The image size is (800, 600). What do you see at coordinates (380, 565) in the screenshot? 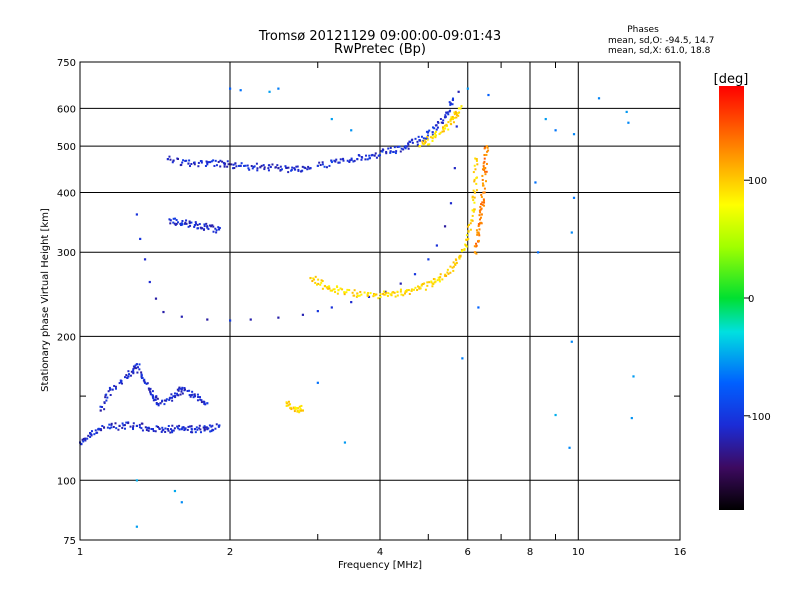
I see `x-axis-label: Frequency [MHz]` at bounding box center [380, 565].